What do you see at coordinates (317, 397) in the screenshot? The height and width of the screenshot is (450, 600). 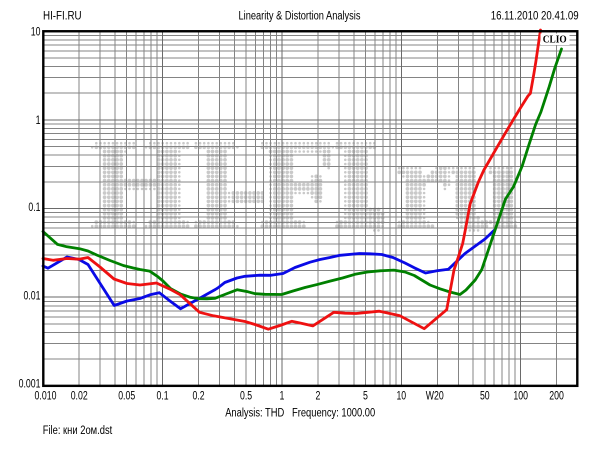 I see `svg-text: 2` at bounding box center [317, 397].